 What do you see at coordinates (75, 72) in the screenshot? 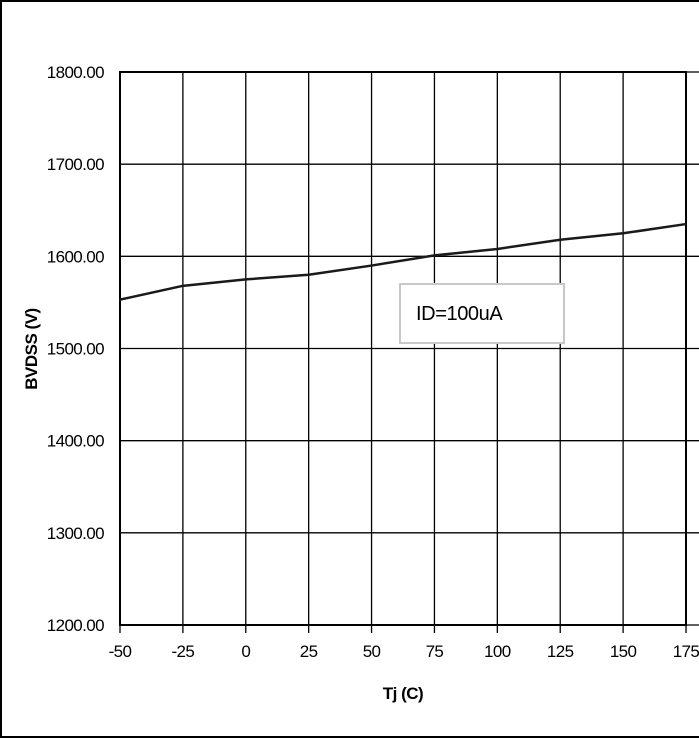
I see `y-tick-label: 1800.00` at bounding box center [75, 72].